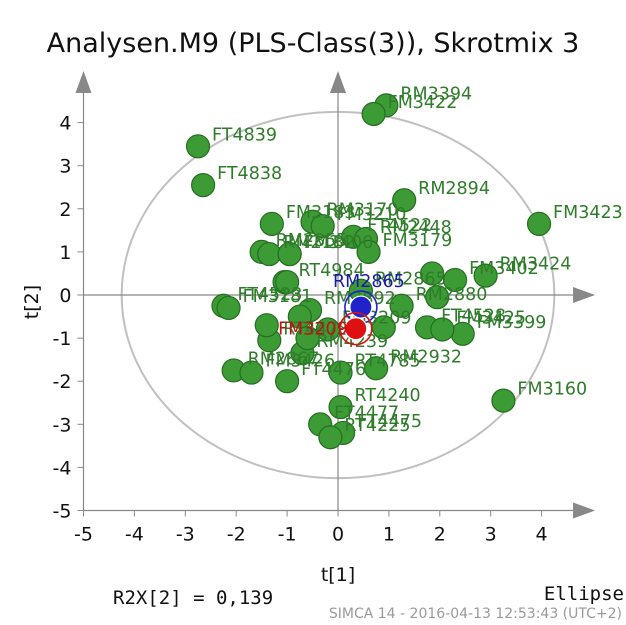 The height and width of the screenshot is (625, 626). What do you see at coordinates (65, 253) in the screenshot?
I see `y-tick-label: 1` at bounding box center [65, 253].